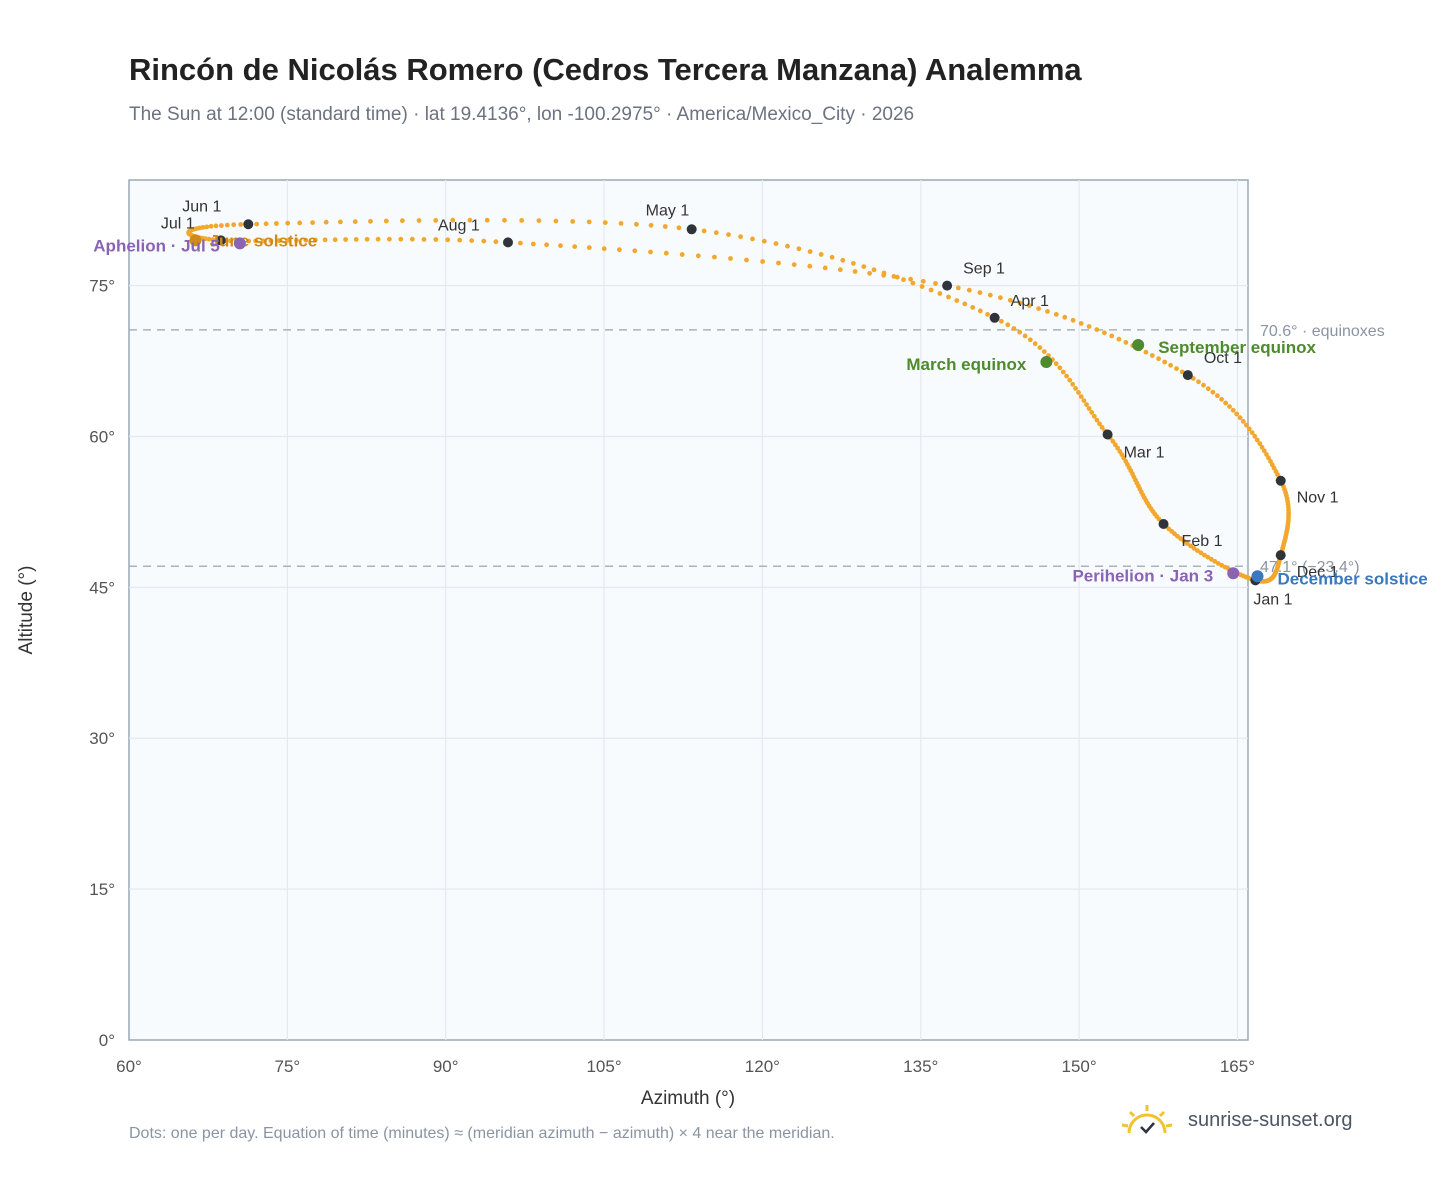  Describe the element at coordinates (129, 1066) in the screenshot. I see `x-tick-label: 60°` at that location.